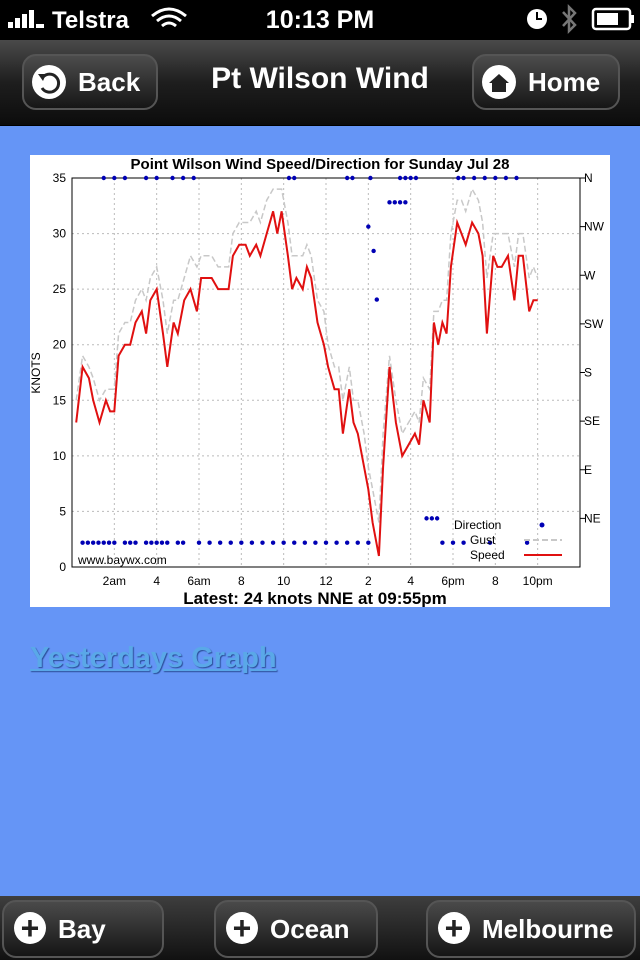 The width and height of the screenshot is (640, 960). I want to click on carrier: Telstra, so click(91, 20).